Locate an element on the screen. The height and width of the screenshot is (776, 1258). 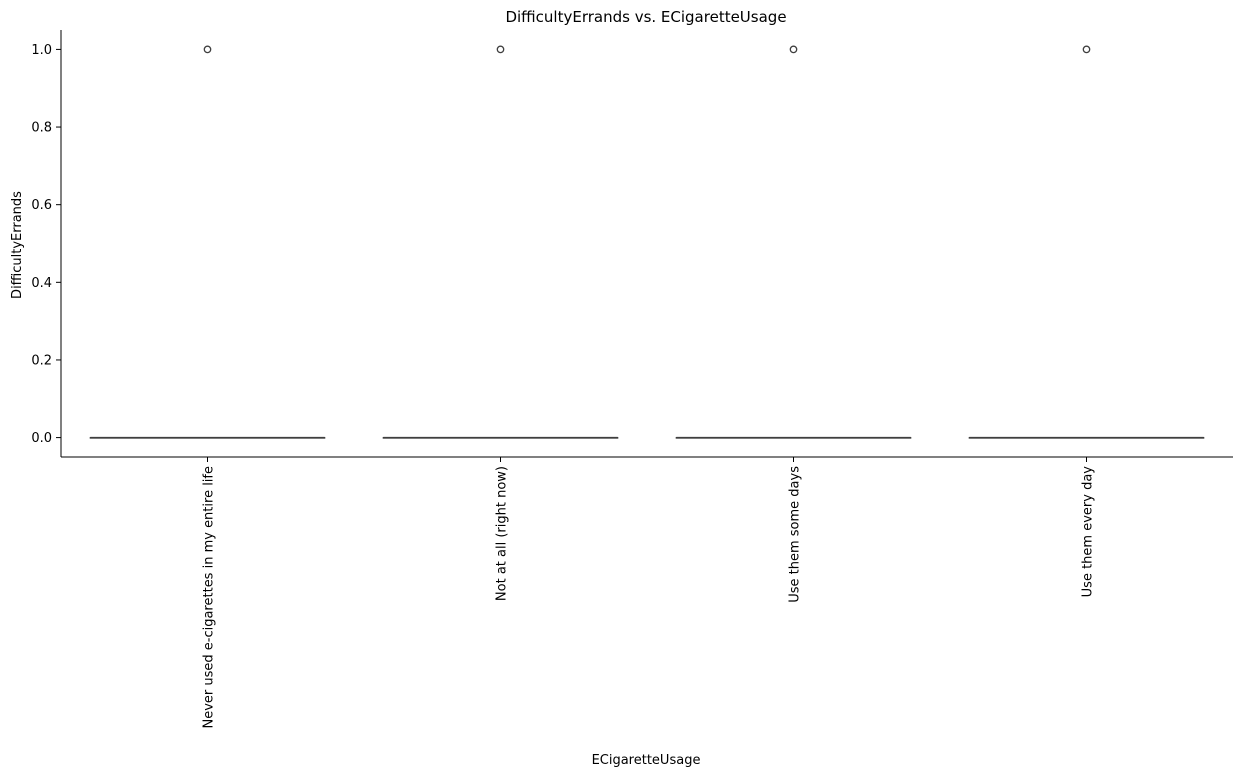
y-tick-label: 0.6 is located at coordinates (41, 205).